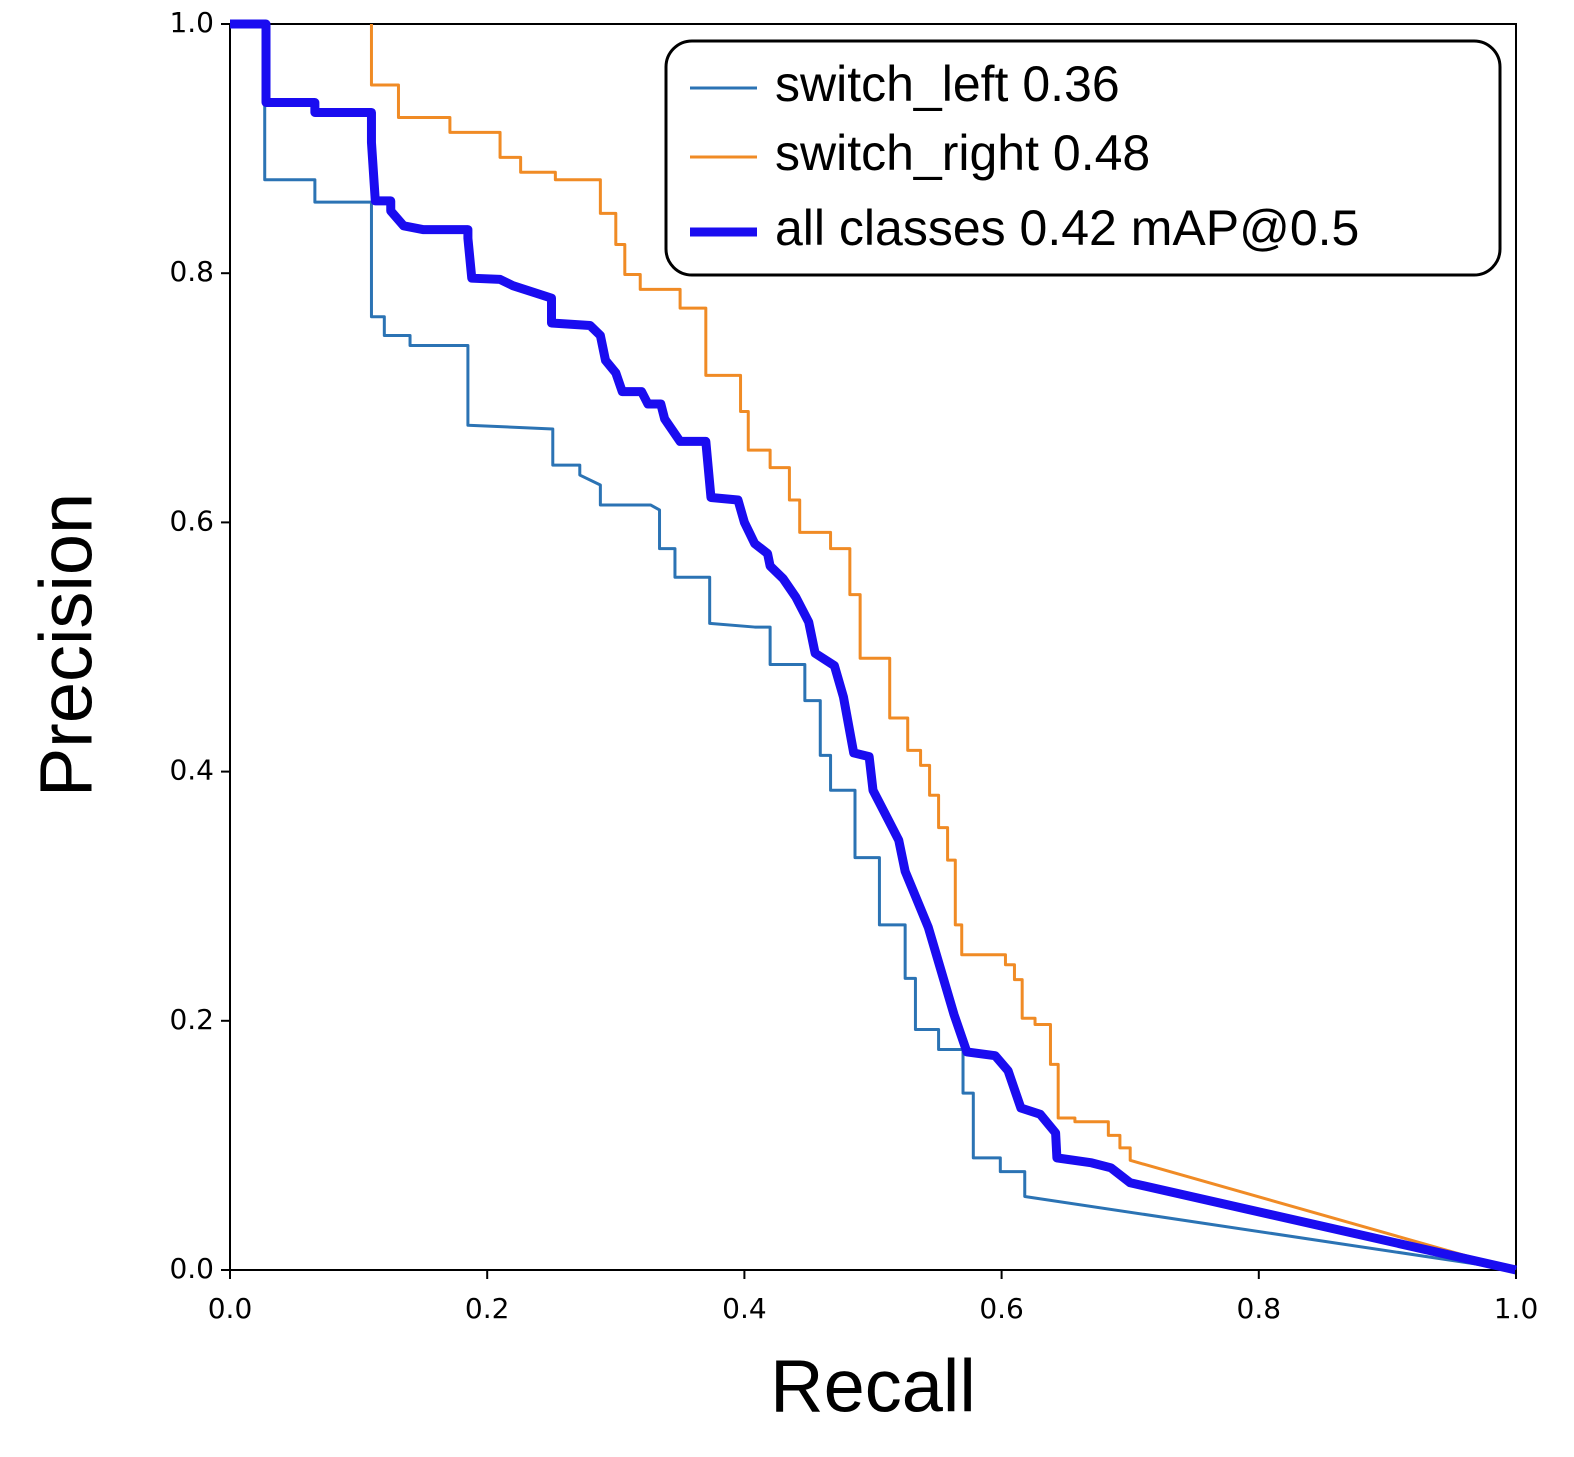 This screenshot has height=1457, width=1574. What do you see at coordinates (66, 645) in the screenshot?
I see `y-axis-title: Precision` at bounding box center [66, 645].